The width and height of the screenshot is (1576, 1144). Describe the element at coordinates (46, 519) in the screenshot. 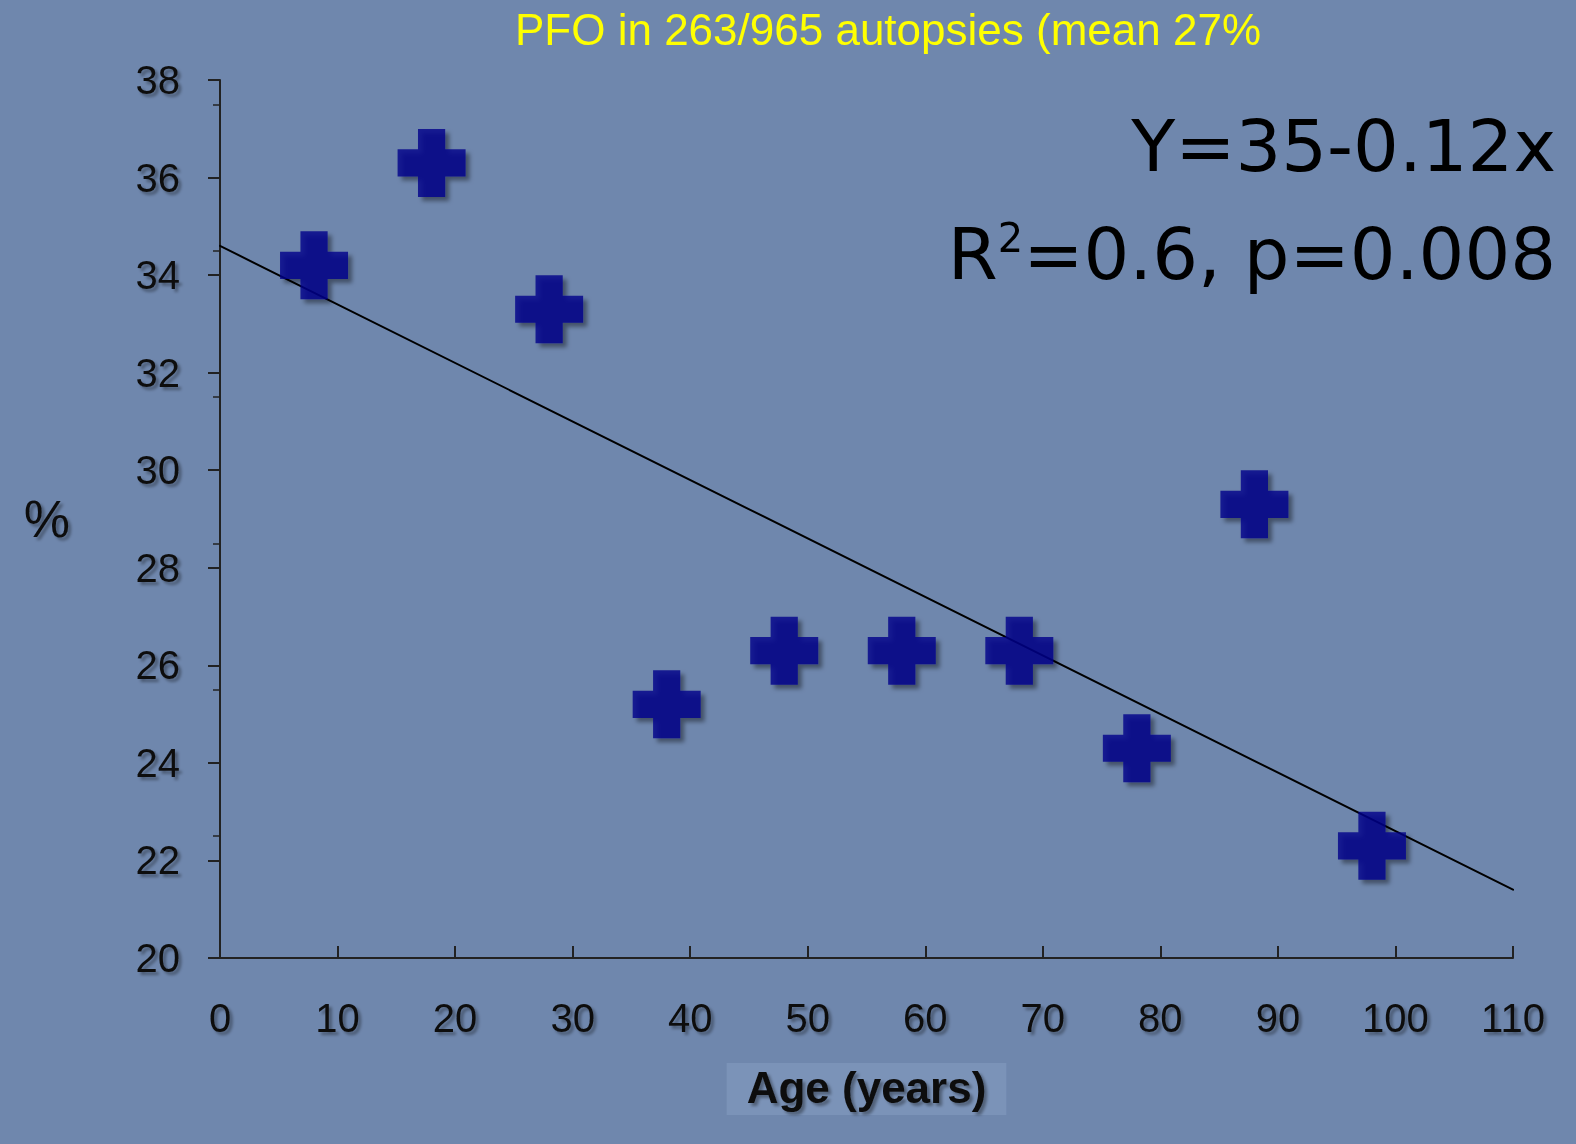

I see `y-axis-title: %` at that location.